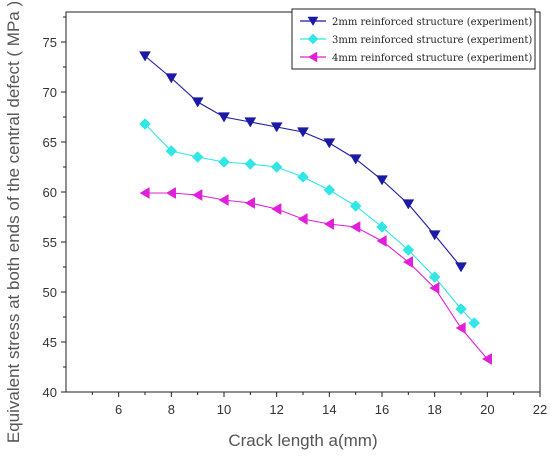 Image resolution: width=550 pixels, height=465 pixels. Describe the element at coordinates (50, 342) in the screenshot. I see `y-tick-label: 45` at that location.